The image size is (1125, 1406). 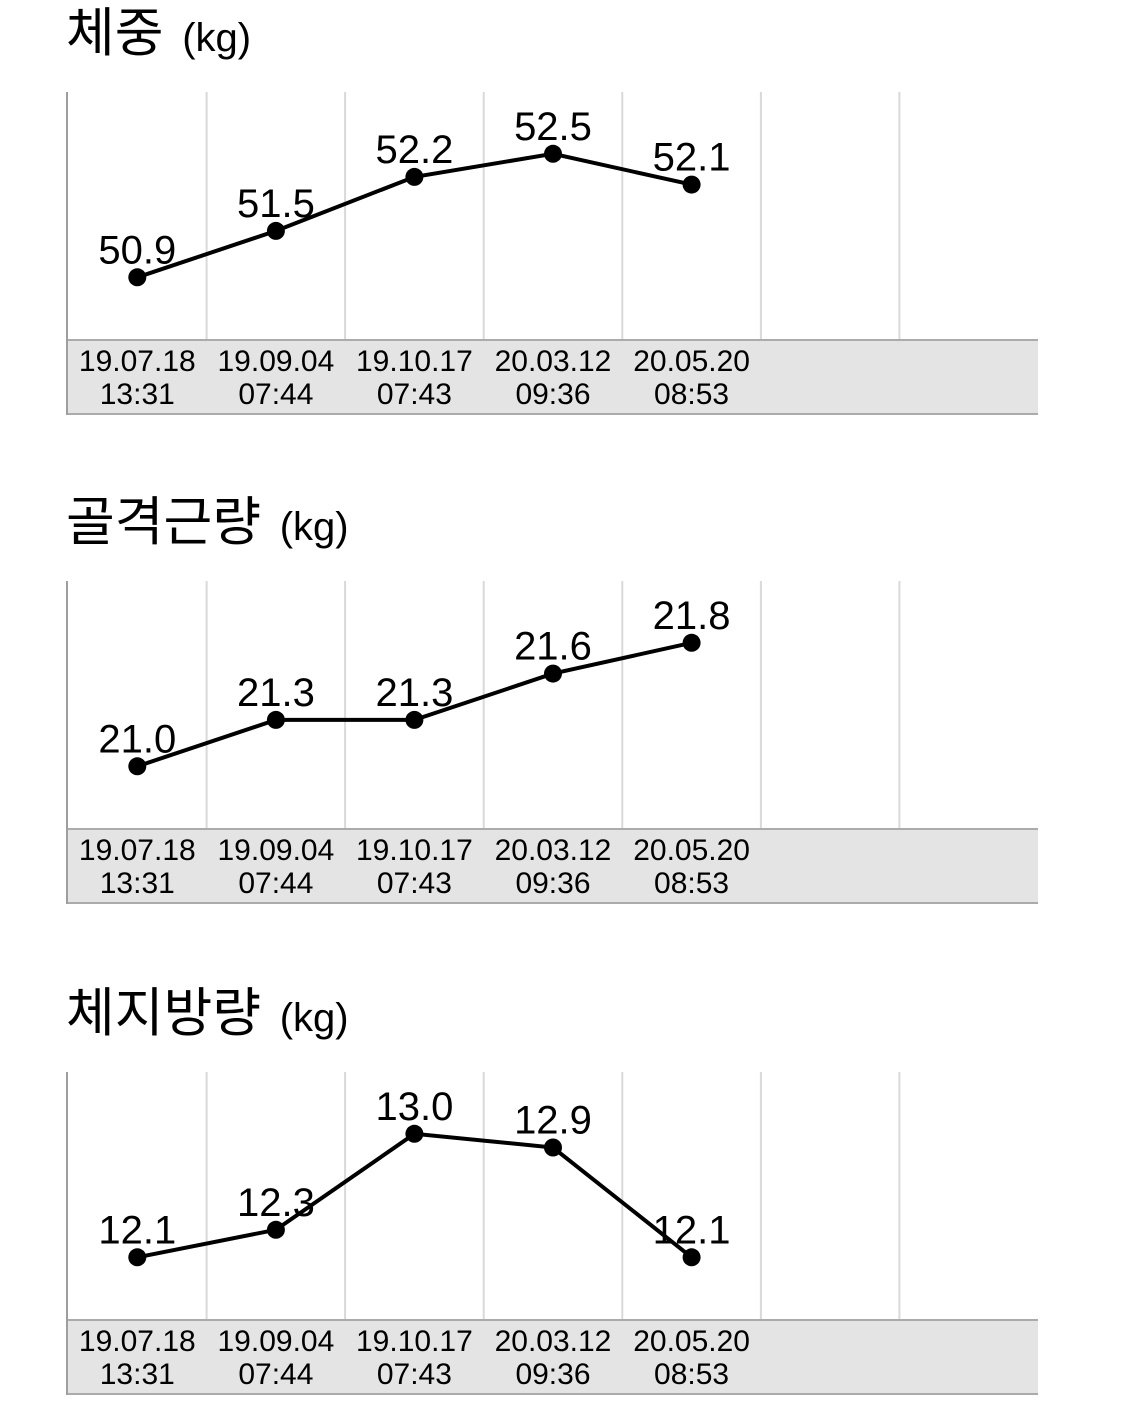 What do you see at coordinates (137, 739) in the screenshot?
I see `data-label: 21.0` at bounding box center [137, 739].